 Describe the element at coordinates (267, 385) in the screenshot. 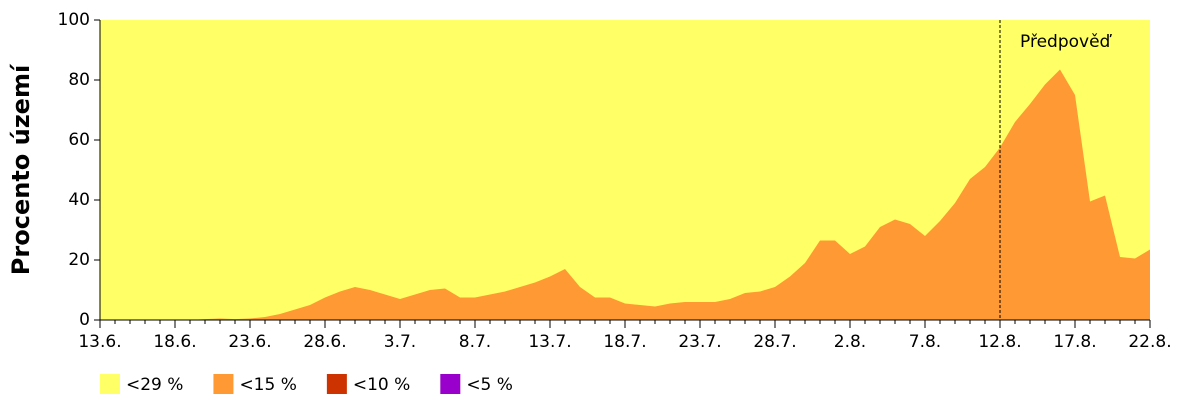

I see `legend-label: <15 %` at that location.